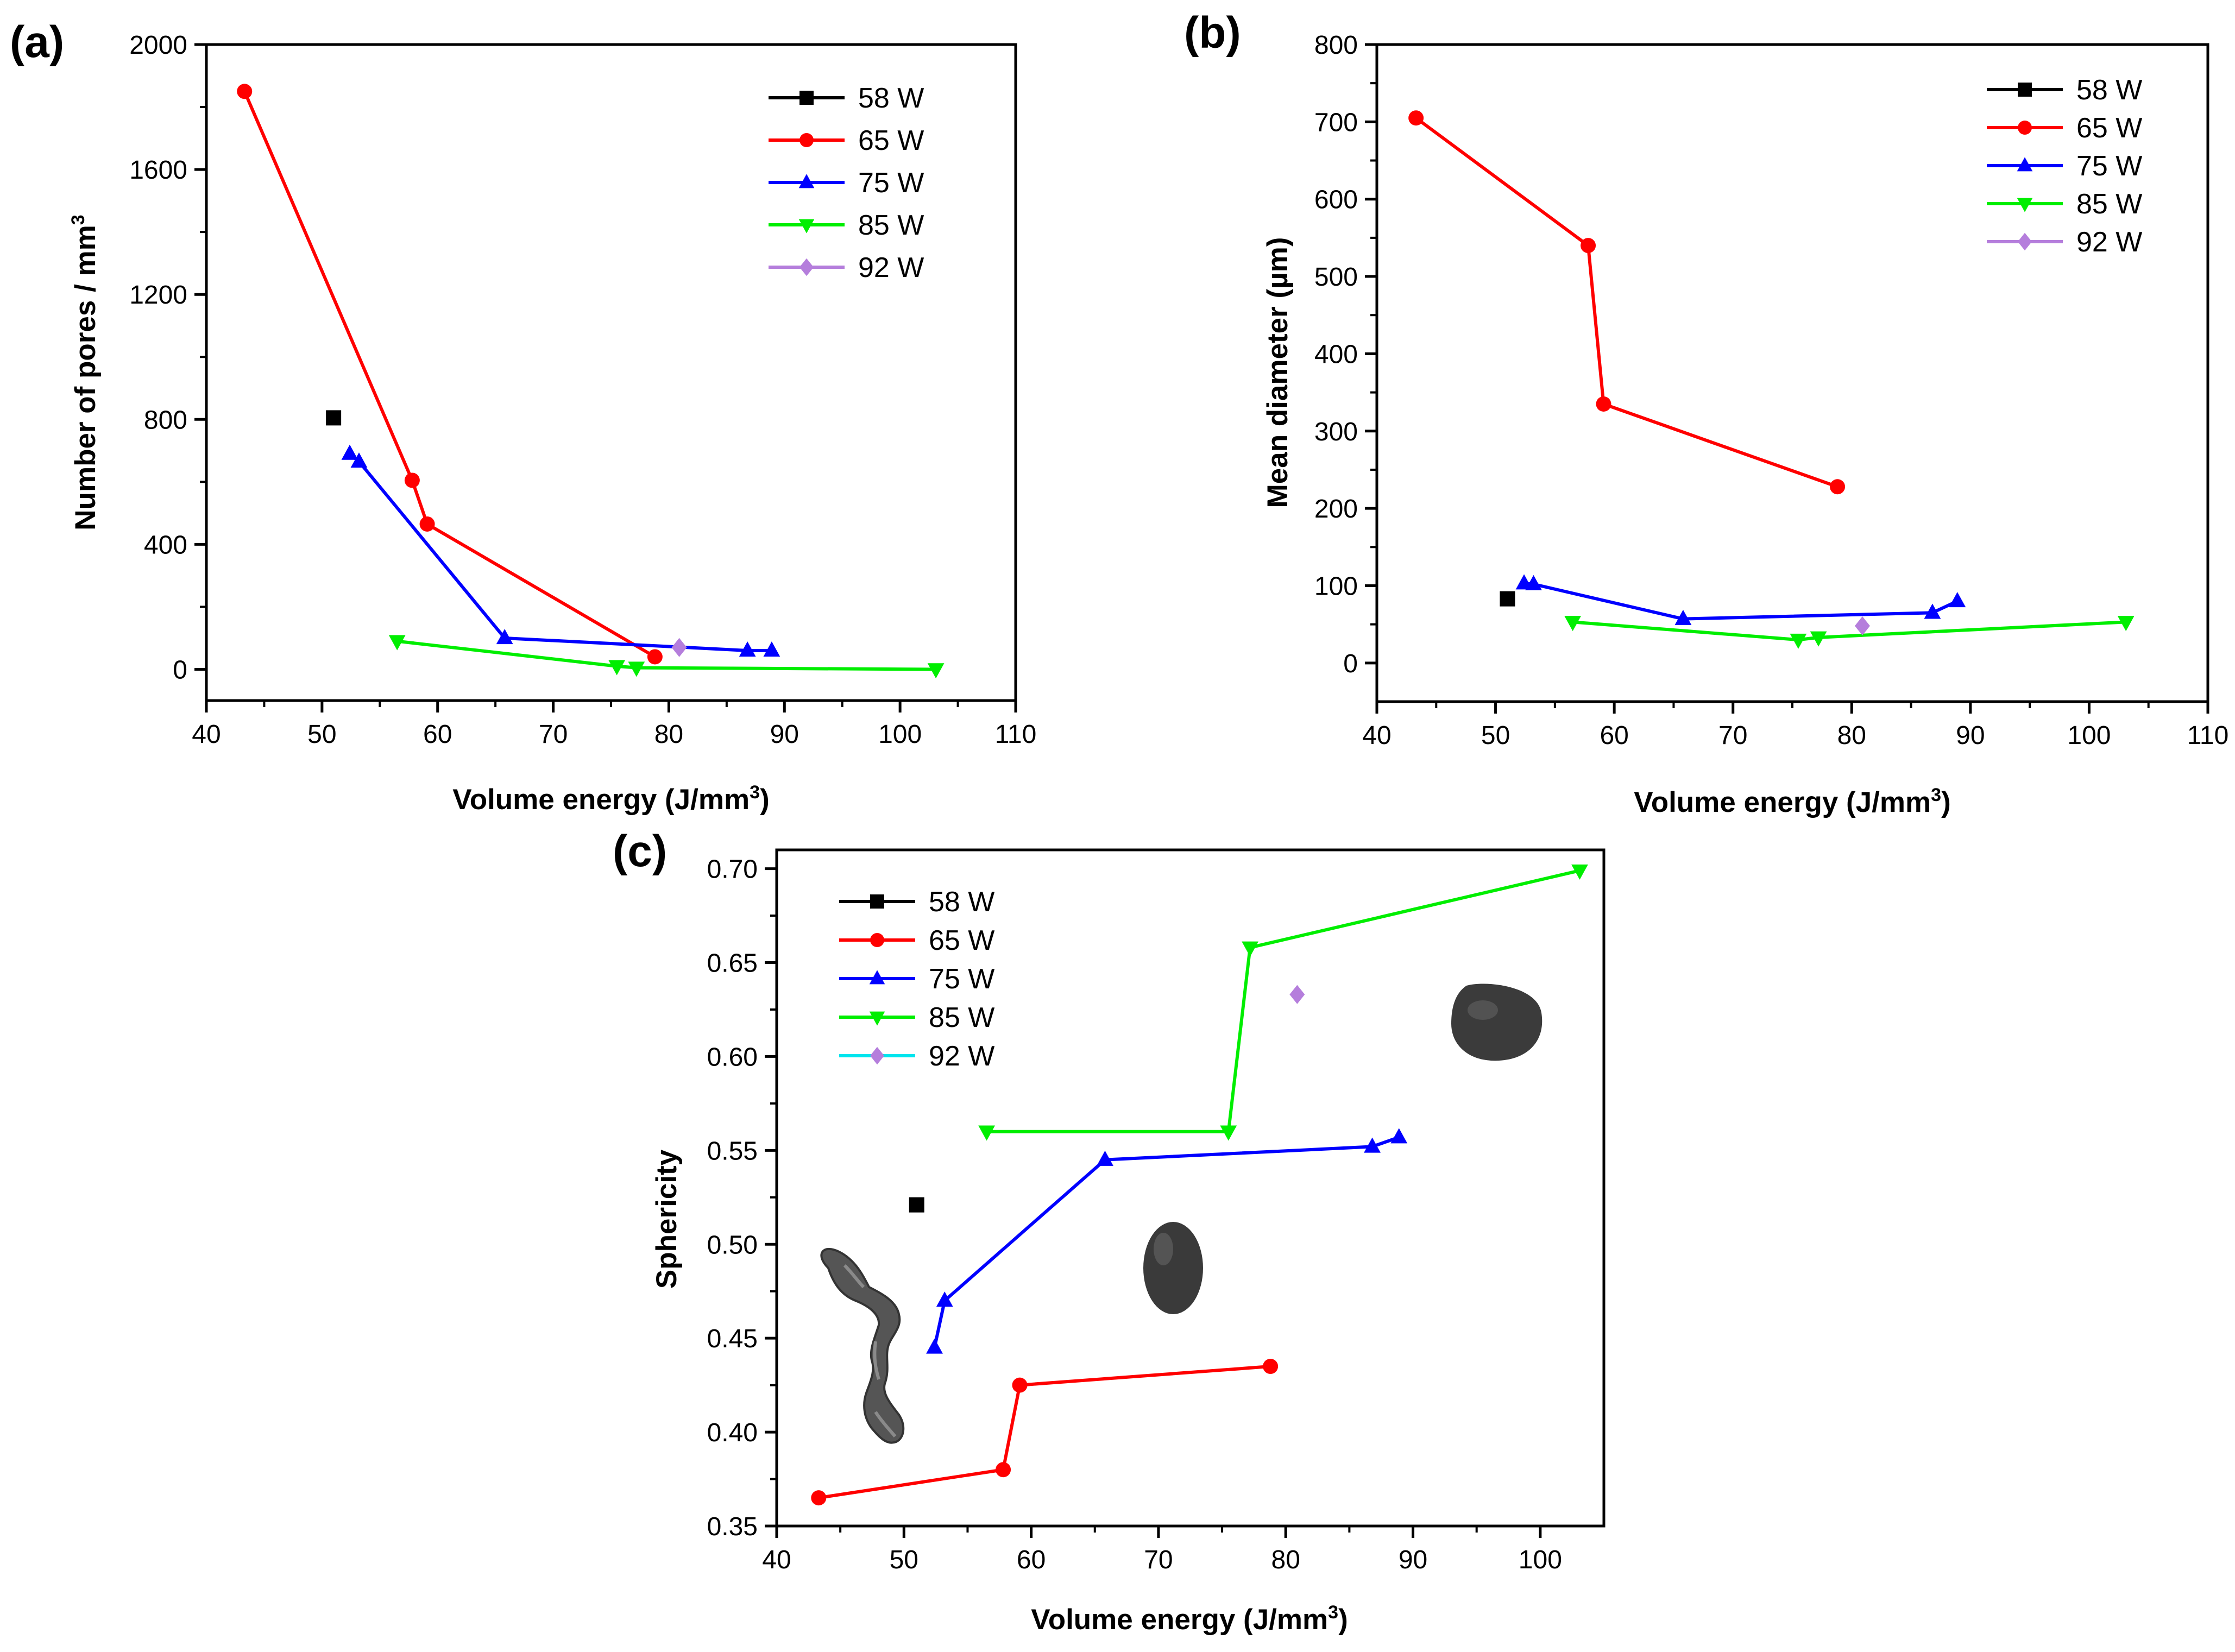 This screenshot has width=2235, height=1652. Describe the element at coordinates (891, 140) in the screenshot. I see `panel-a-legend-label: 65 W` at that location.